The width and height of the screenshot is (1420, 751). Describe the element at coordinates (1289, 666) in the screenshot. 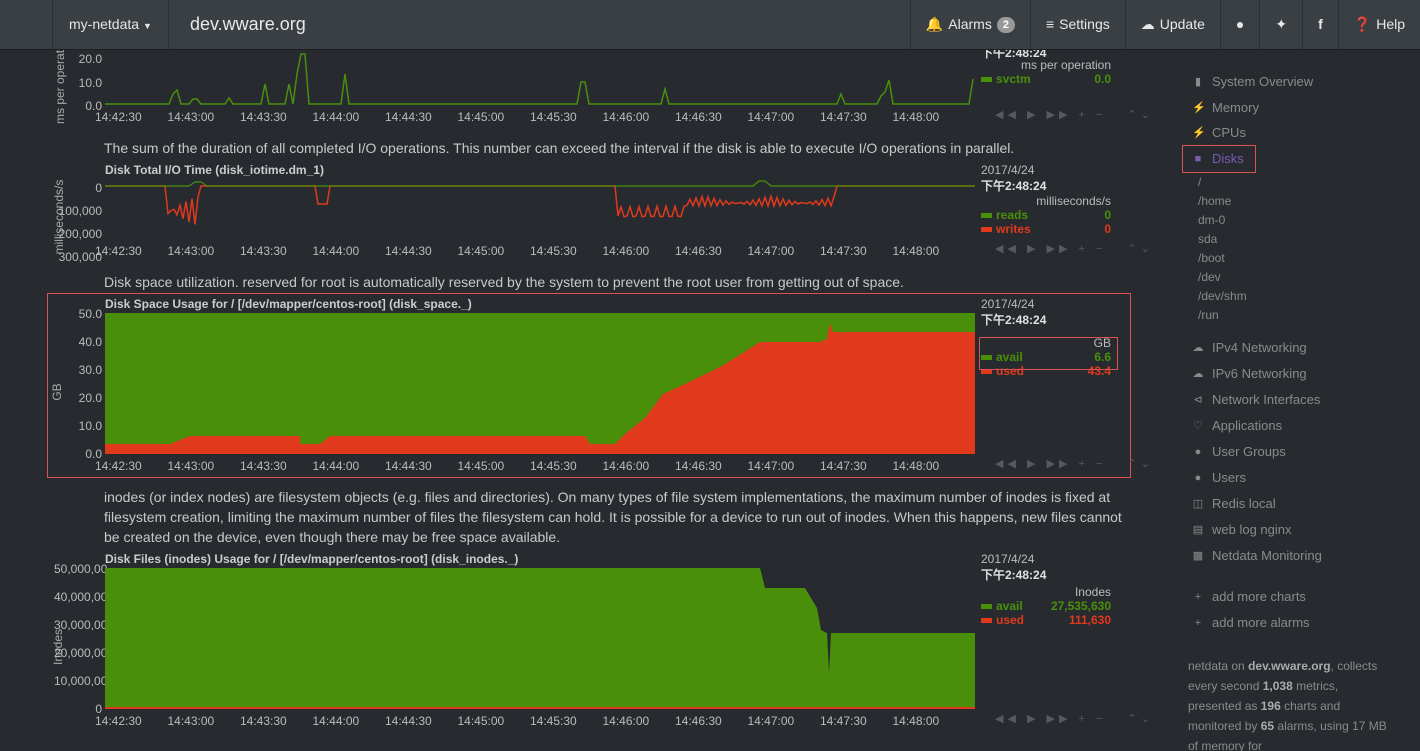

I see `footer-host: dev.wware.org` at that location.